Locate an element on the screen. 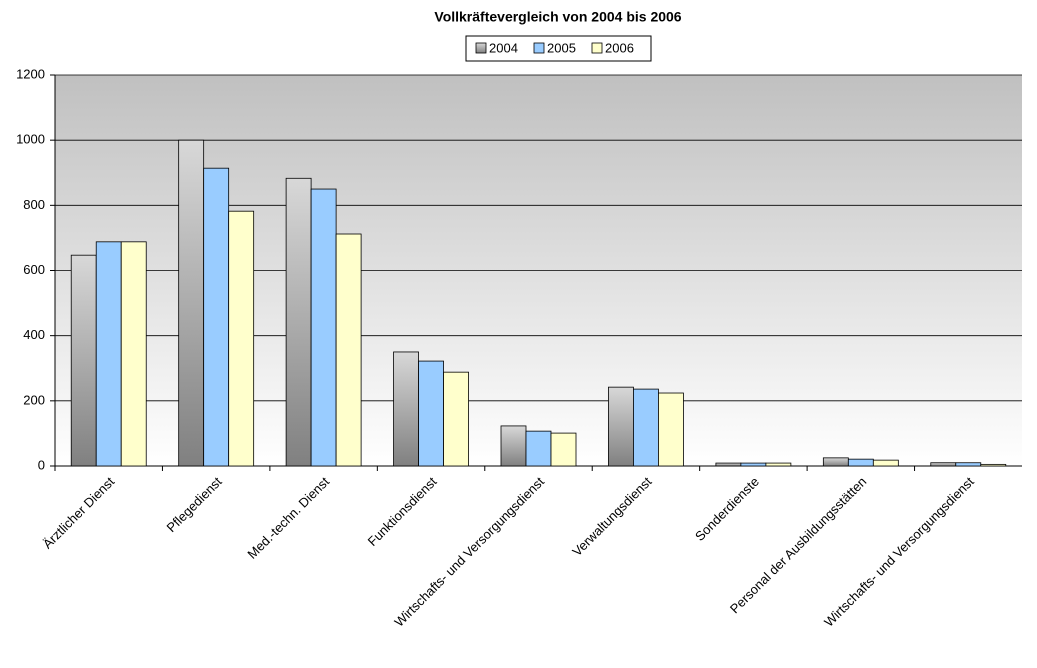  legend-box is located at coordinates (558, 48).